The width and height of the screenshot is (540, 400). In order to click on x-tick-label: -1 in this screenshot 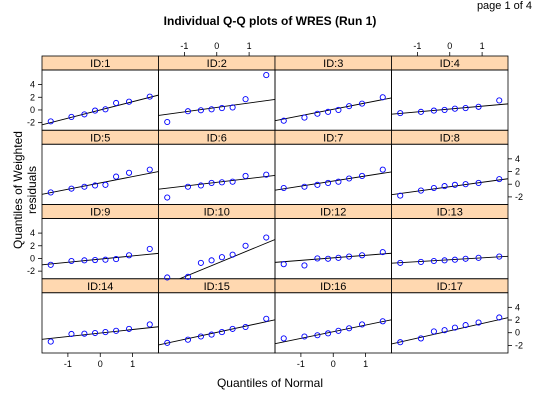, I will do `click(301, 364)`.